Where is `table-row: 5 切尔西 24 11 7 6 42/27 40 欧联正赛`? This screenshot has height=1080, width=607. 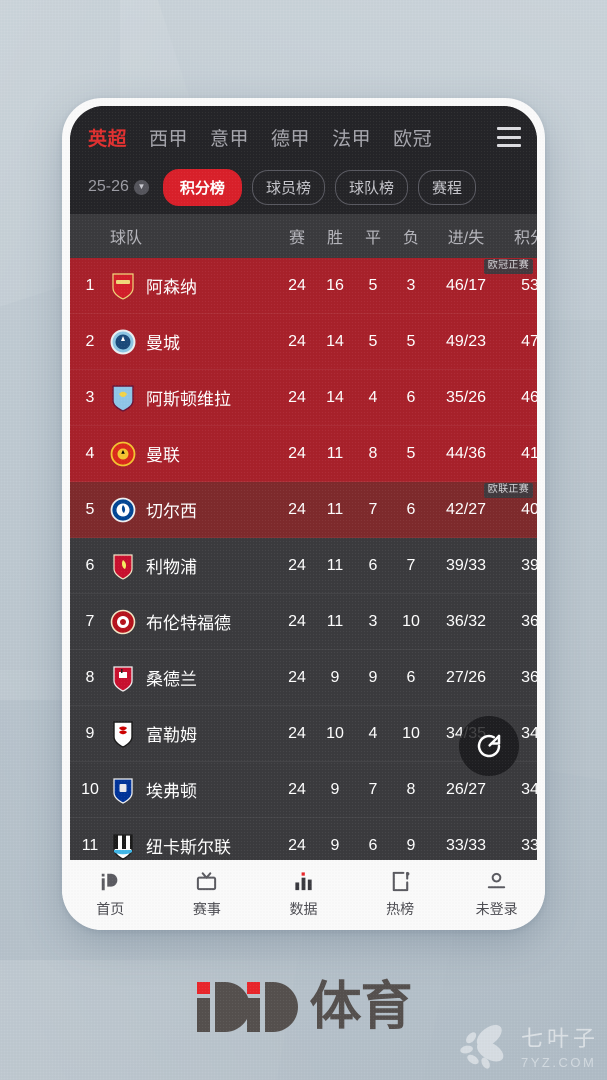
table-row: 5 切尔西 24 11 7 6 42/27 40 欧联正赛 is located at coordinates (303, 510).